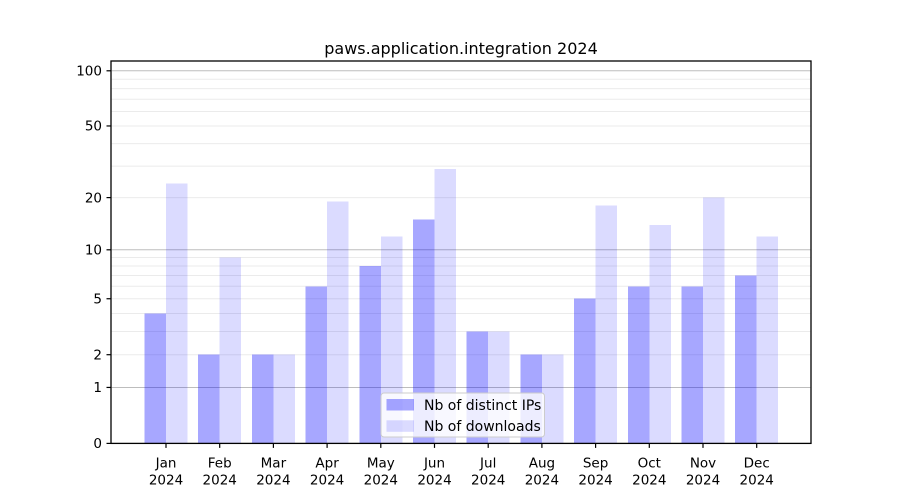 The width and height of the screenshot is (900, 500). Describe the element at coordinates (400, 426) in the screenshot. I see `legend-swatch-downloads` at that location.